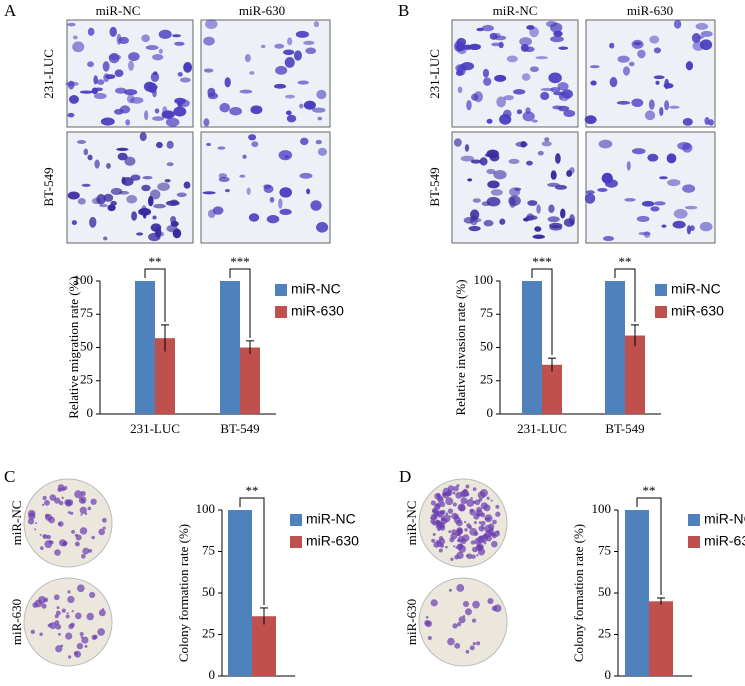  What do you see at coordinates (484, 279) in the screenshot?
I see `y-tick-label: 100` at bounding box center [484, 279].